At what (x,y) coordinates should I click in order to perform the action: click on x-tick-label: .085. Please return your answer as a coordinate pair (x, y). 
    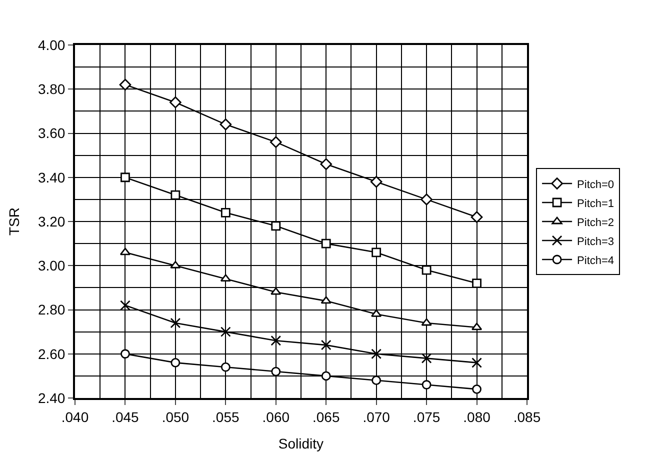
    Looking at the image, I should click on (527, 416).